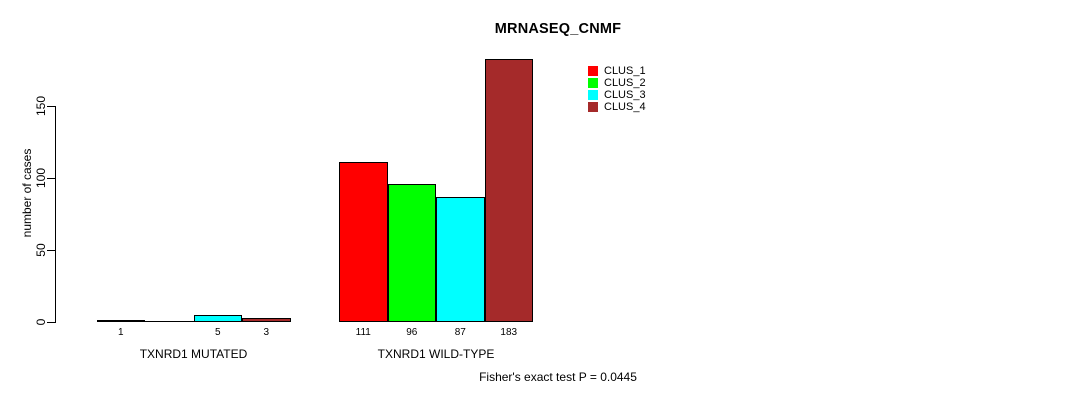 Image resolution: width=1090 pixels, height=400 pixels. I want to click on legend-label-clus-2: CLUS_2, so click(625, 83).